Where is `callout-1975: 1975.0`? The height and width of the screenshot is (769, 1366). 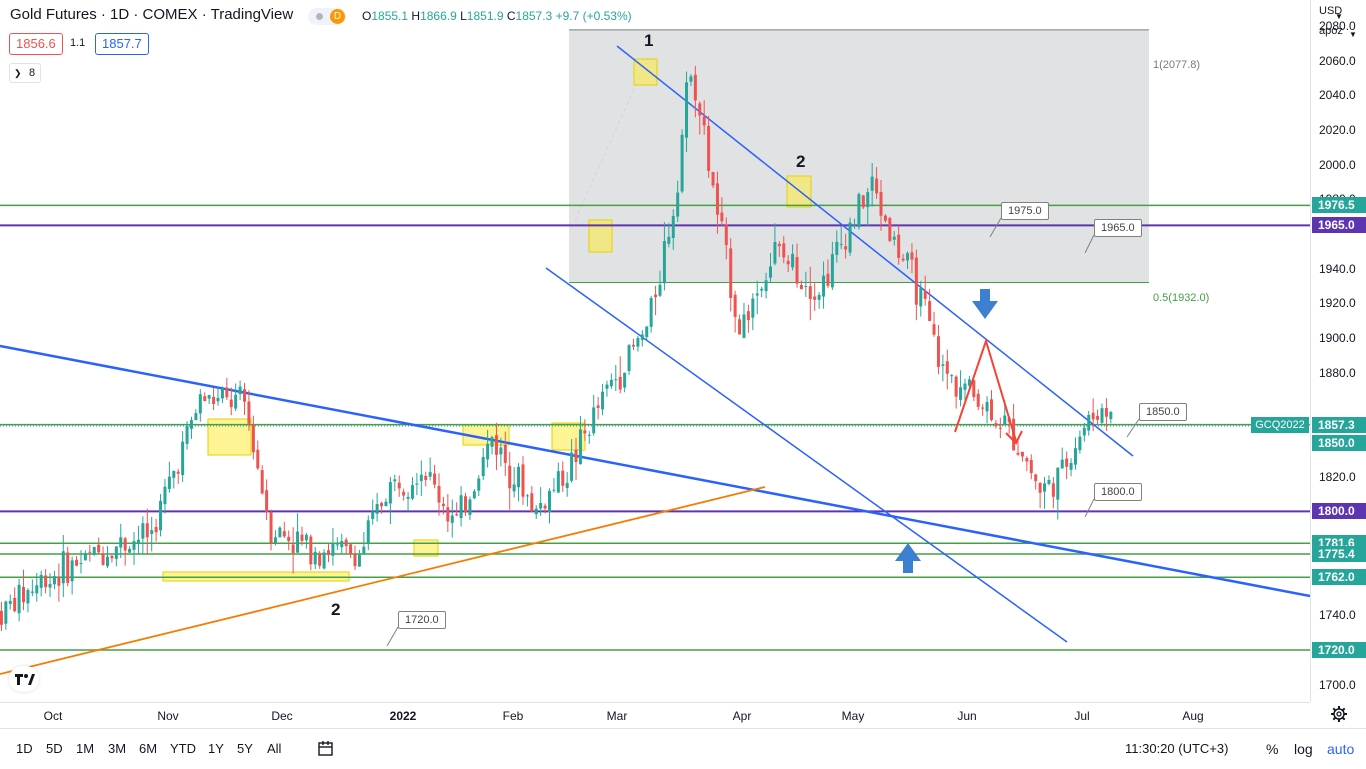 callout-1975: 1975.0 is located at coordinates (1025, 211).